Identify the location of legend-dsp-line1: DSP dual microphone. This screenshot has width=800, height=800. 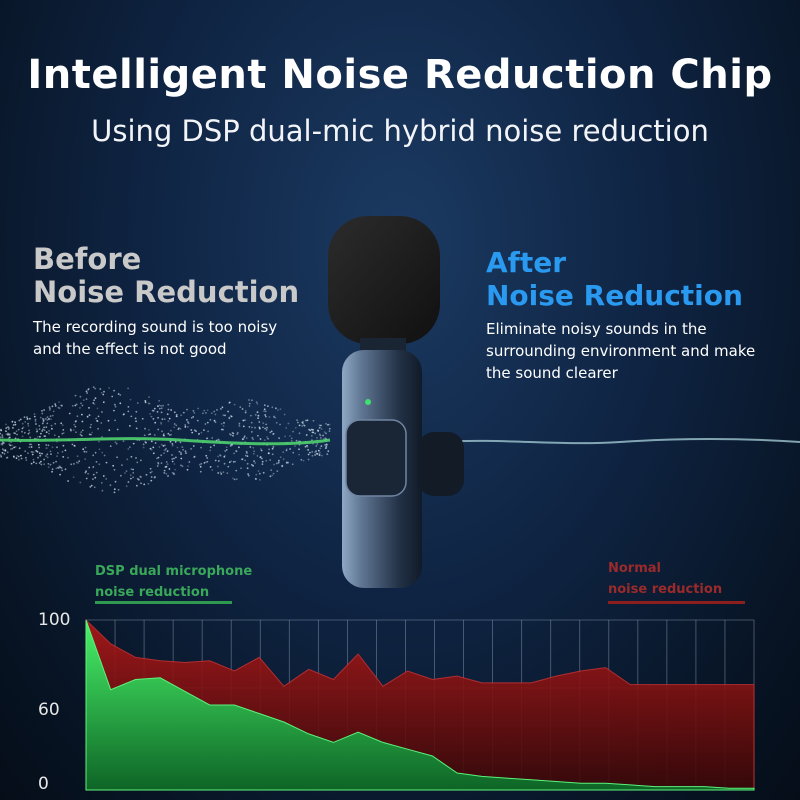
(174, 571).